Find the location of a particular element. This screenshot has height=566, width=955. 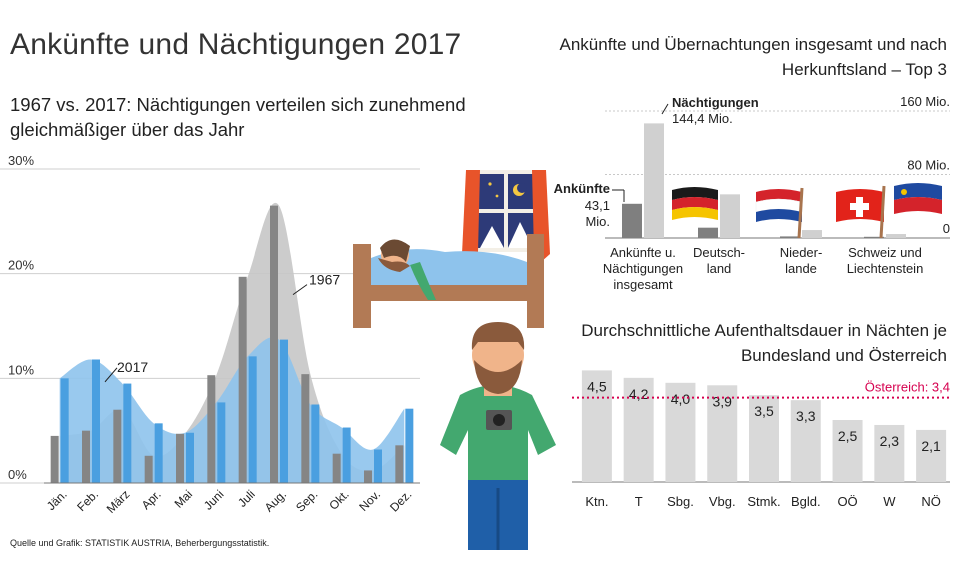

top3-y-tick-label: 160 Mio. is located at coordinates (925, 101).